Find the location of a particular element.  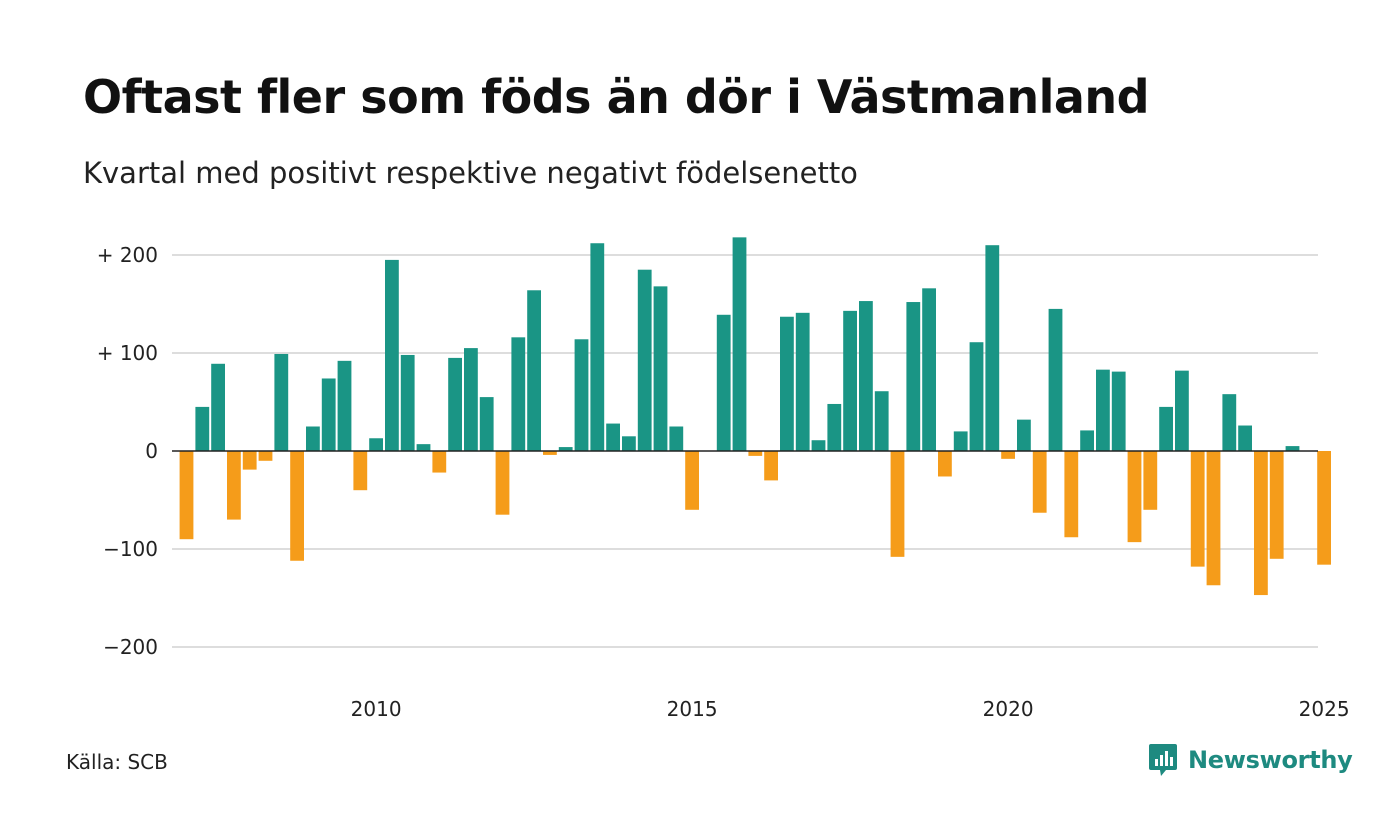

x-tick-label: 2025 is located at coordinates (1324, 709).